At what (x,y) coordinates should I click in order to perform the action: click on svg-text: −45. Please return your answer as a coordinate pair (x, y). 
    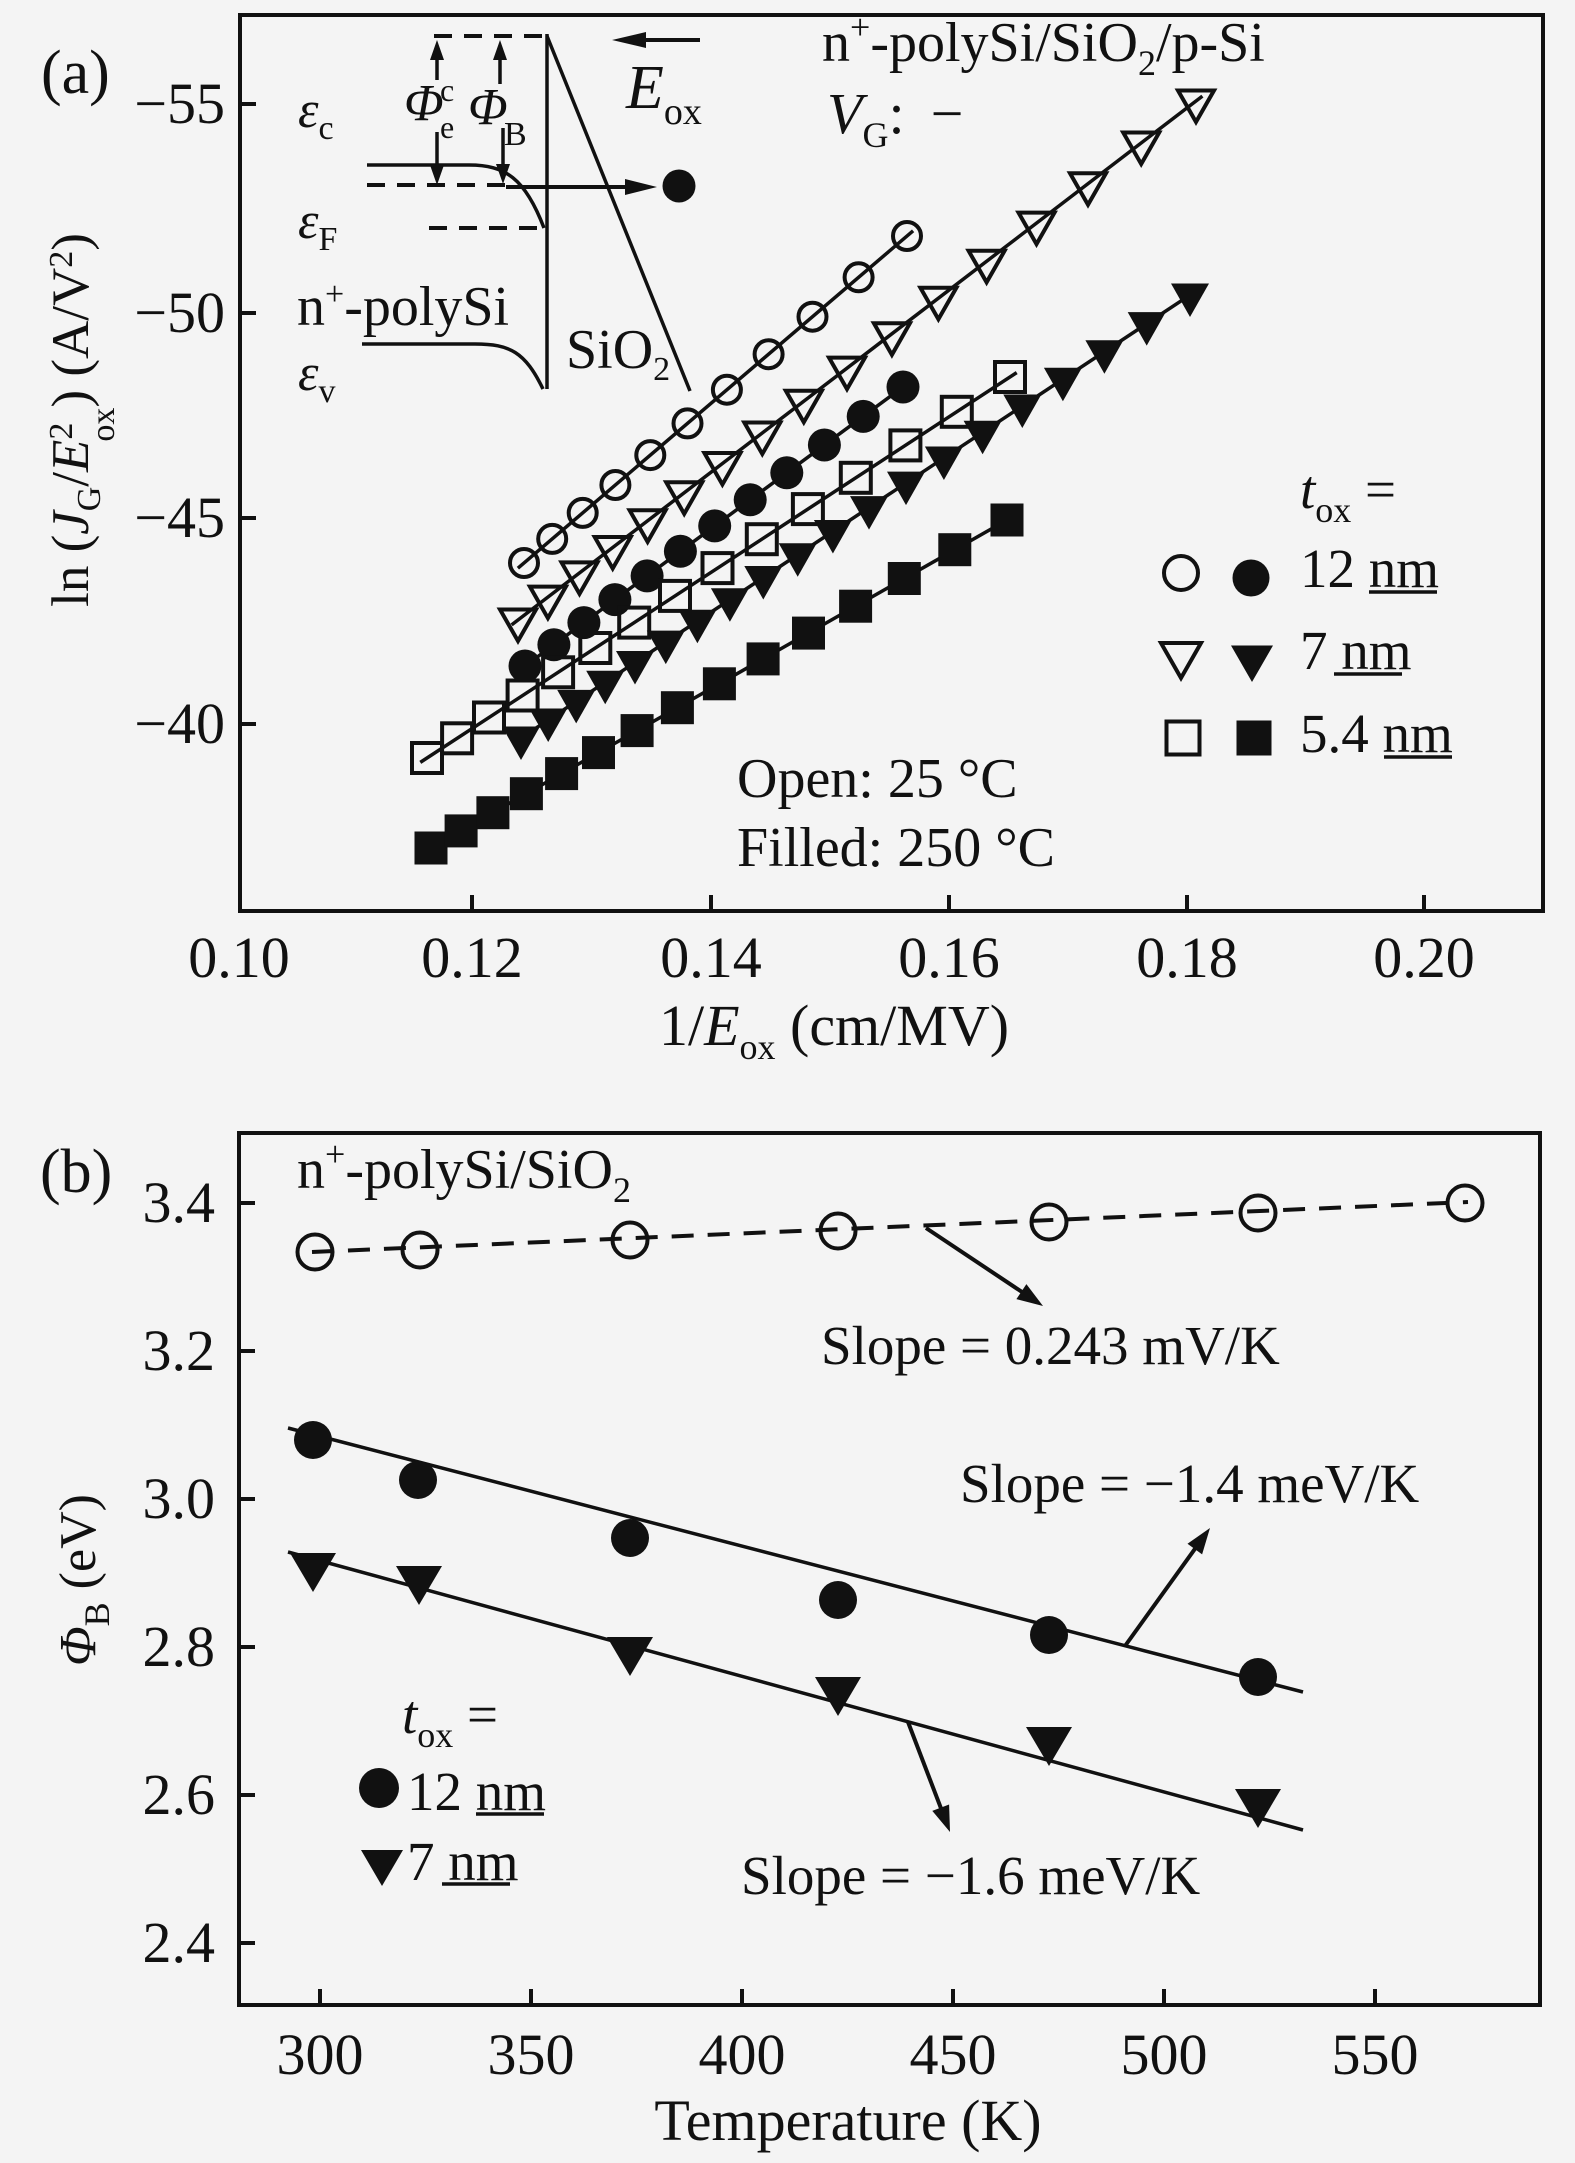
    Looking at the image, I should click on (179, 517).